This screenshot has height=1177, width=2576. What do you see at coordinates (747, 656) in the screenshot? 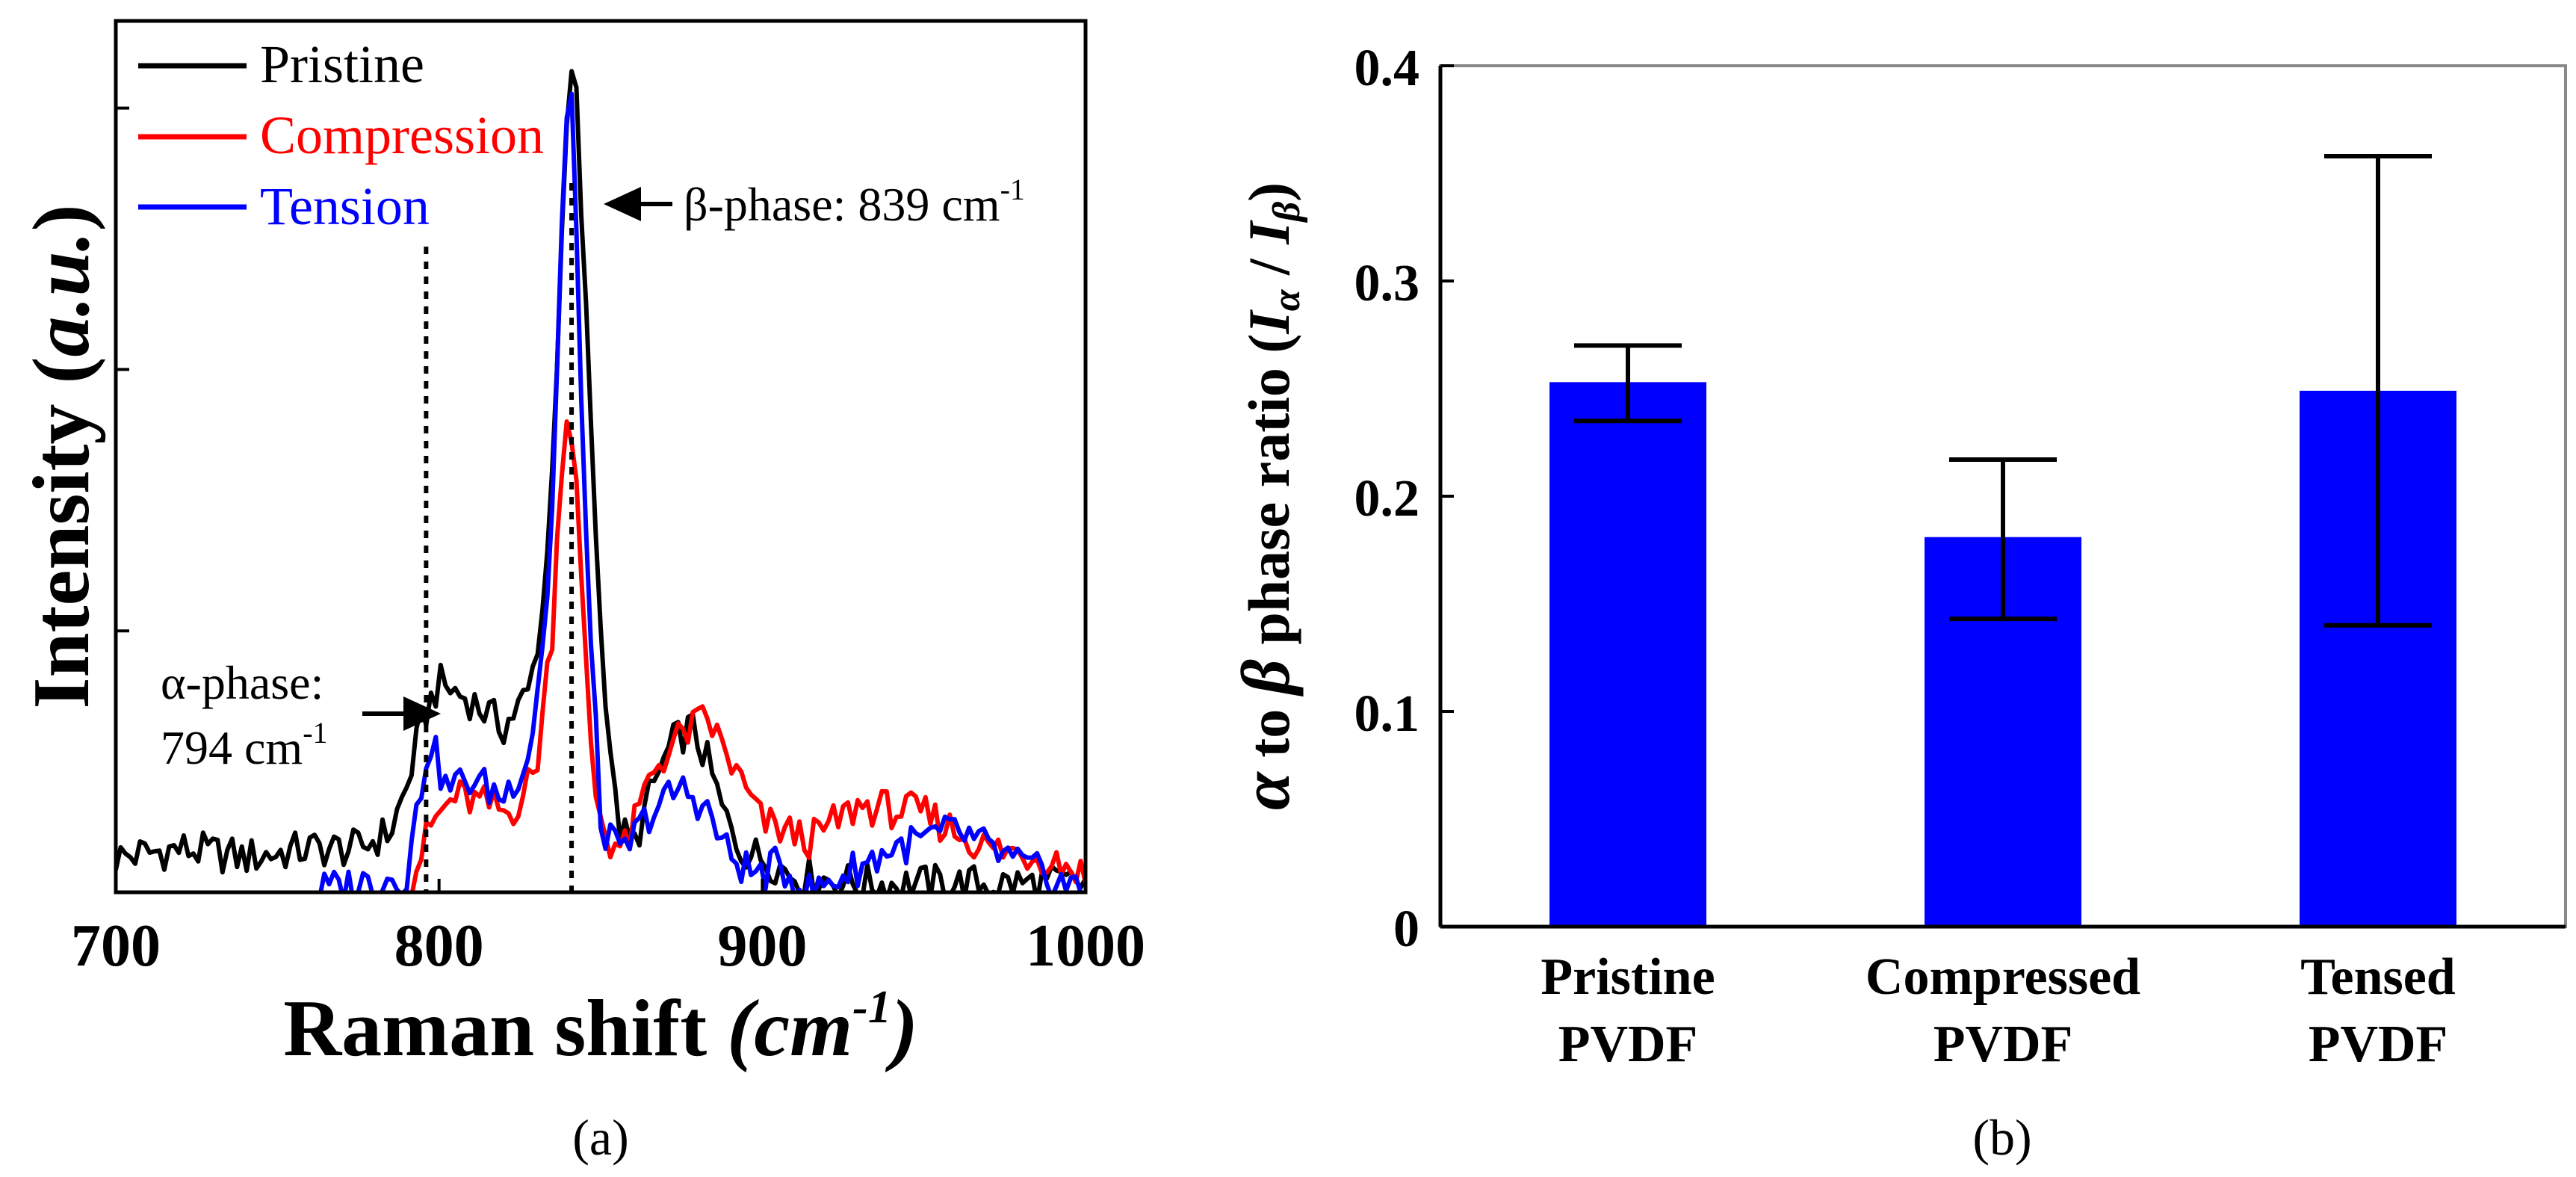
I see `raman-line-compression` at bounding box center [747, 656].